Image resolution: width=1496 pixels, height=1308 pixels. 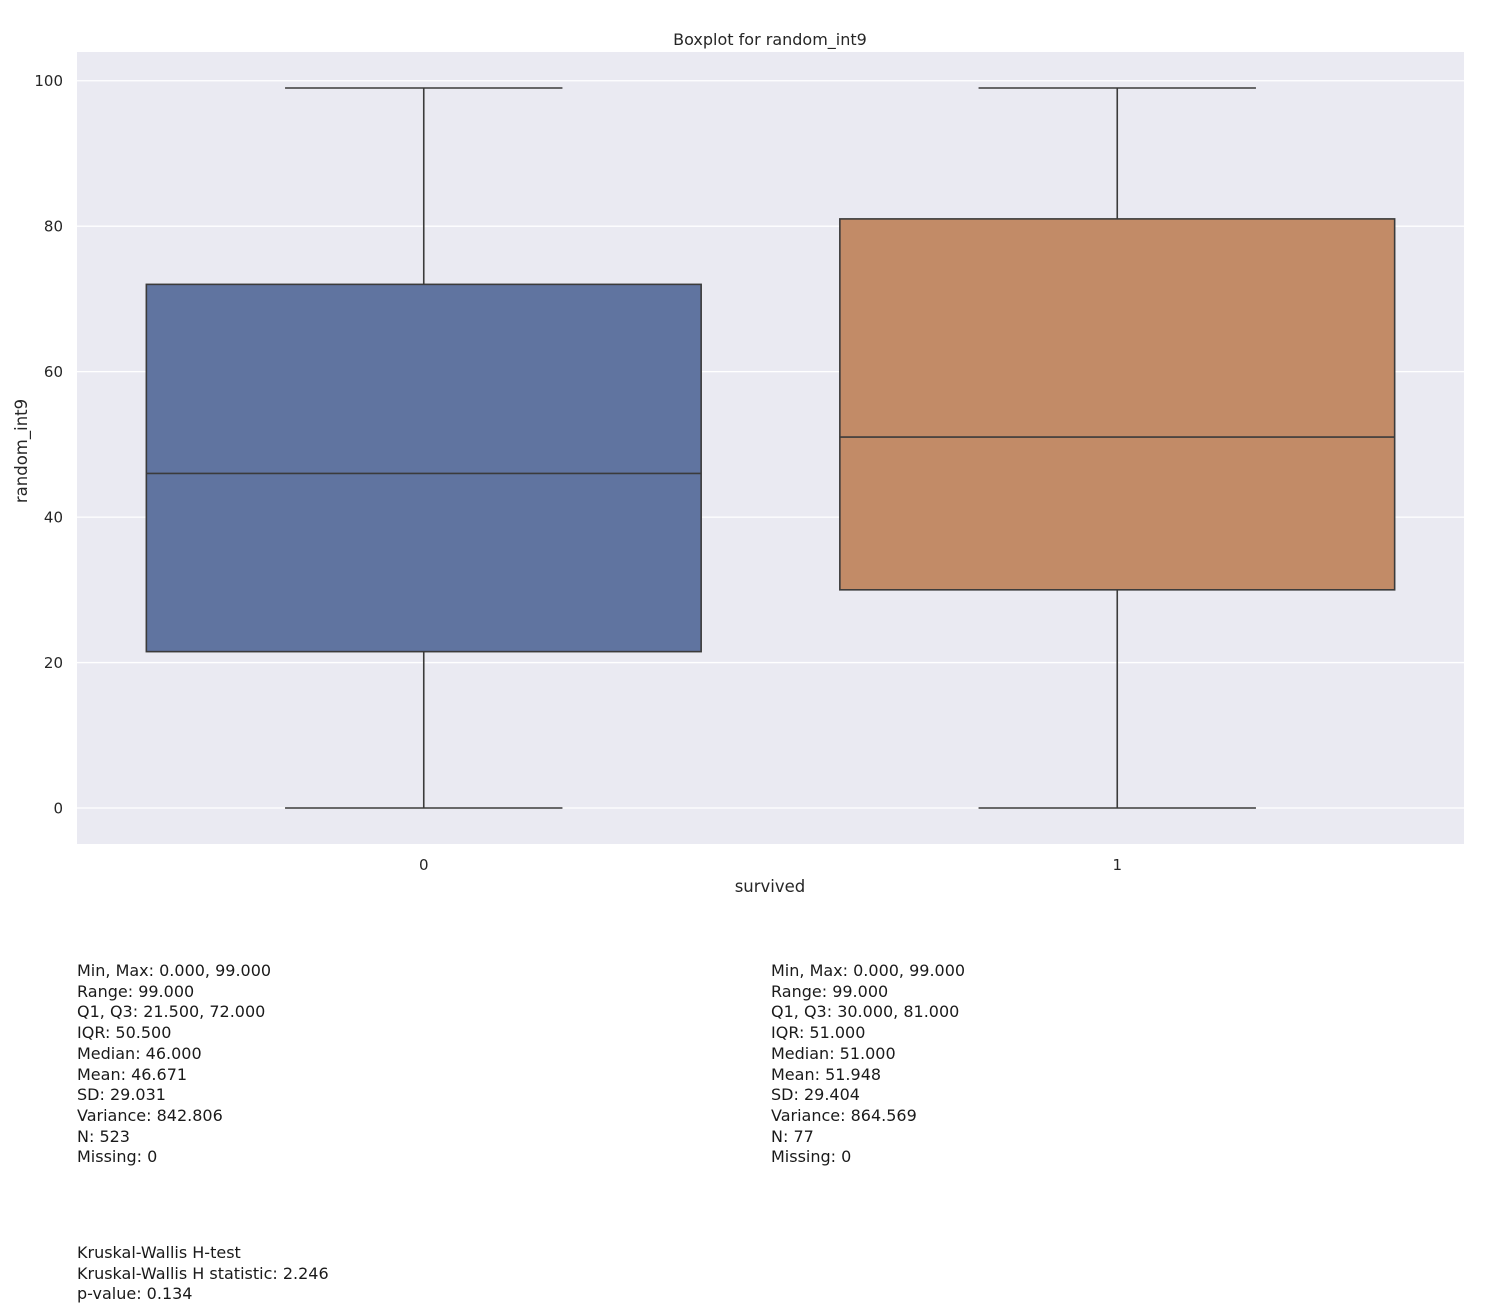 I want to click on y-tick-label: 0, so click(x=58, y=809).